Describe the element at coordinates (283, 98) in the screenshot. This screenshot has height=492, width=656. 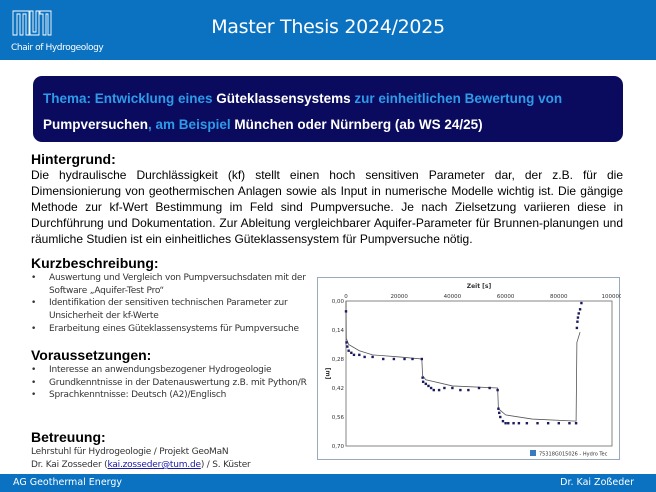
I see `topic-part: Güteklassensystems` at that location.